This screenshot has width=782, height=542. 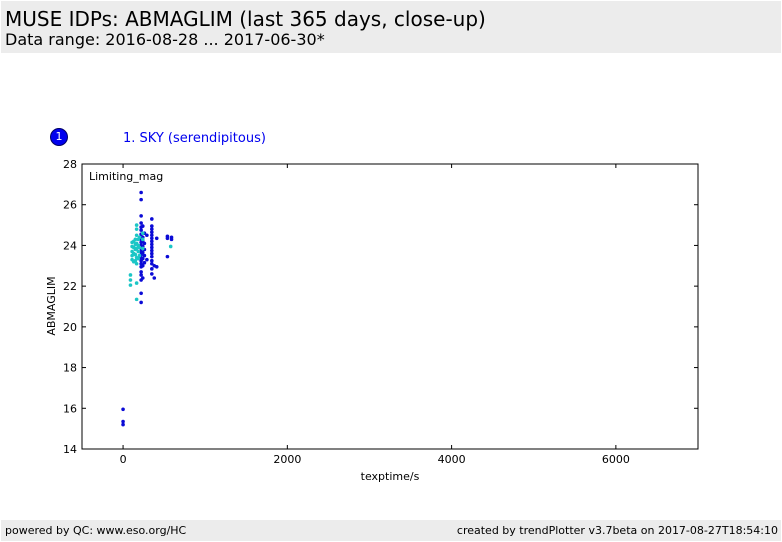 I want to click on footer-powered-by: powered by QC: www.eso.org/HC, so click(x=96, y=530).